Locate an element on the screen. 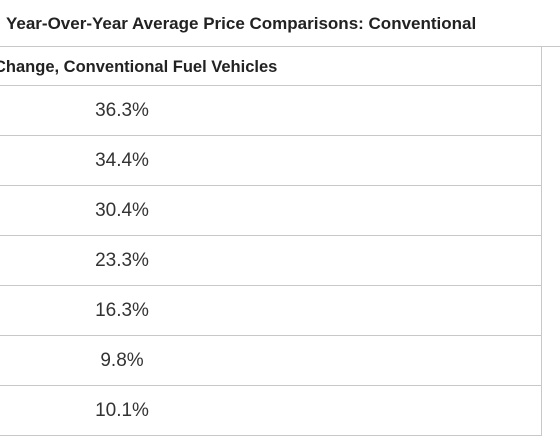 The image size is (560, 444). table-row: 23.3% is located at coordinates (270, 261).